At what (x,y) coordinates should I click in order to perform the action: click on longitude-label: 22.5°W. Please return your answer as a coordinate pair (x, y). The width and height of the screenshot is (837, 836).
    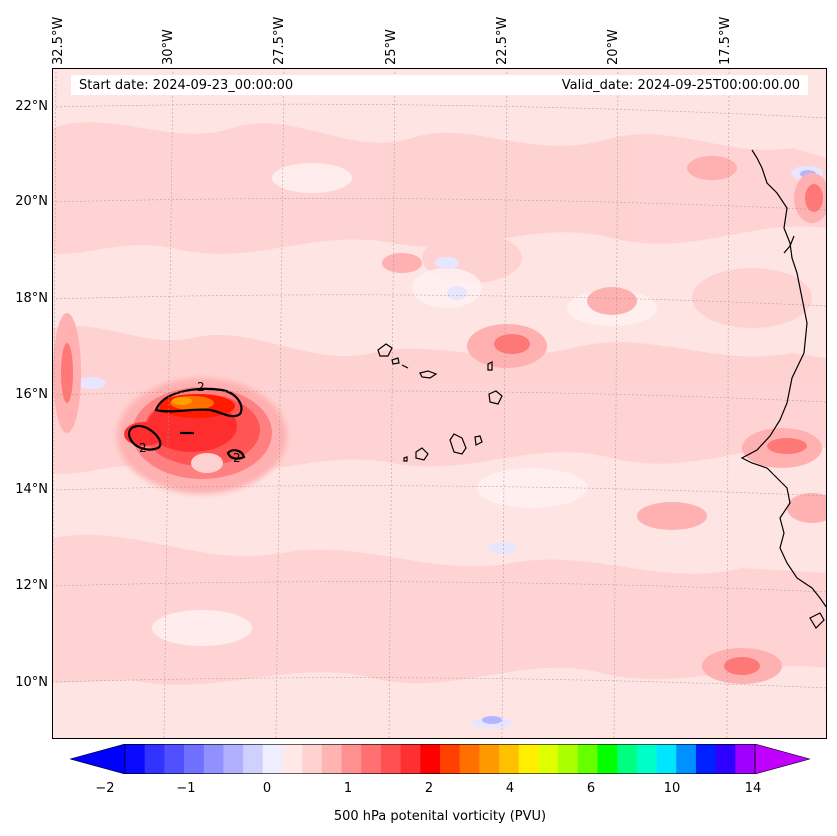
    Looking at the image, I should click on (502, 40).